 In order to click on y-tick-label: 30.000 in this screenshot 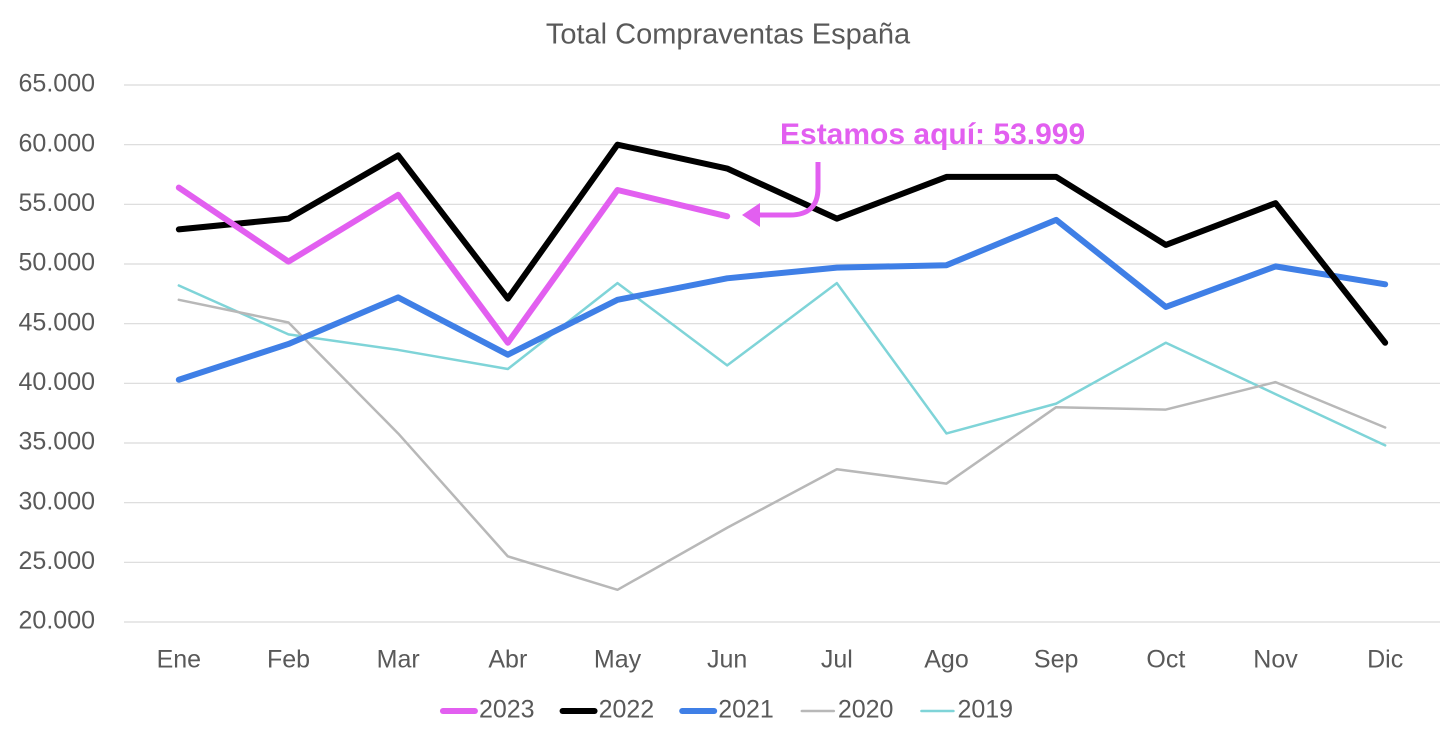, I will do `click(57, 501)`.